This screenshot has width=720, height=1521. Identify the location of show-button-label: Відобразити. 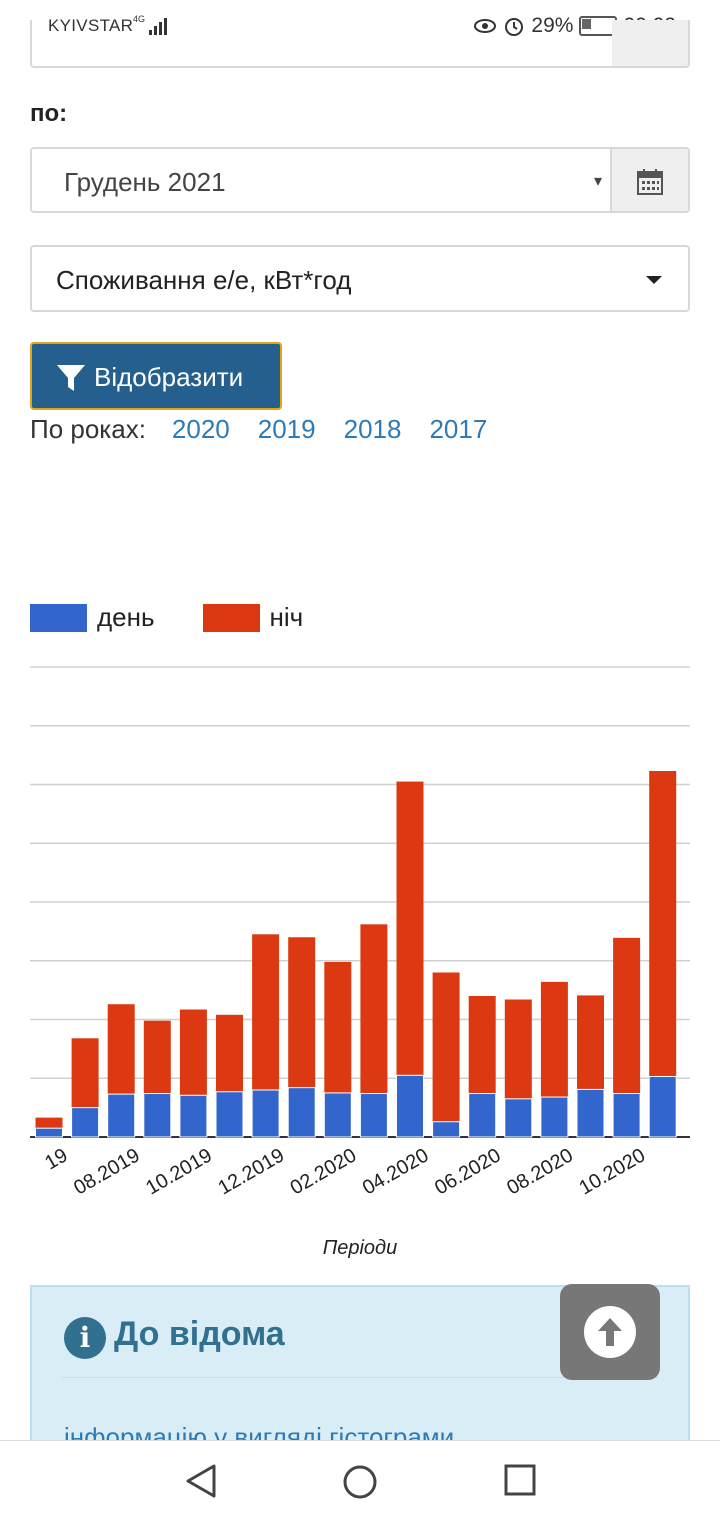
(169, 377).